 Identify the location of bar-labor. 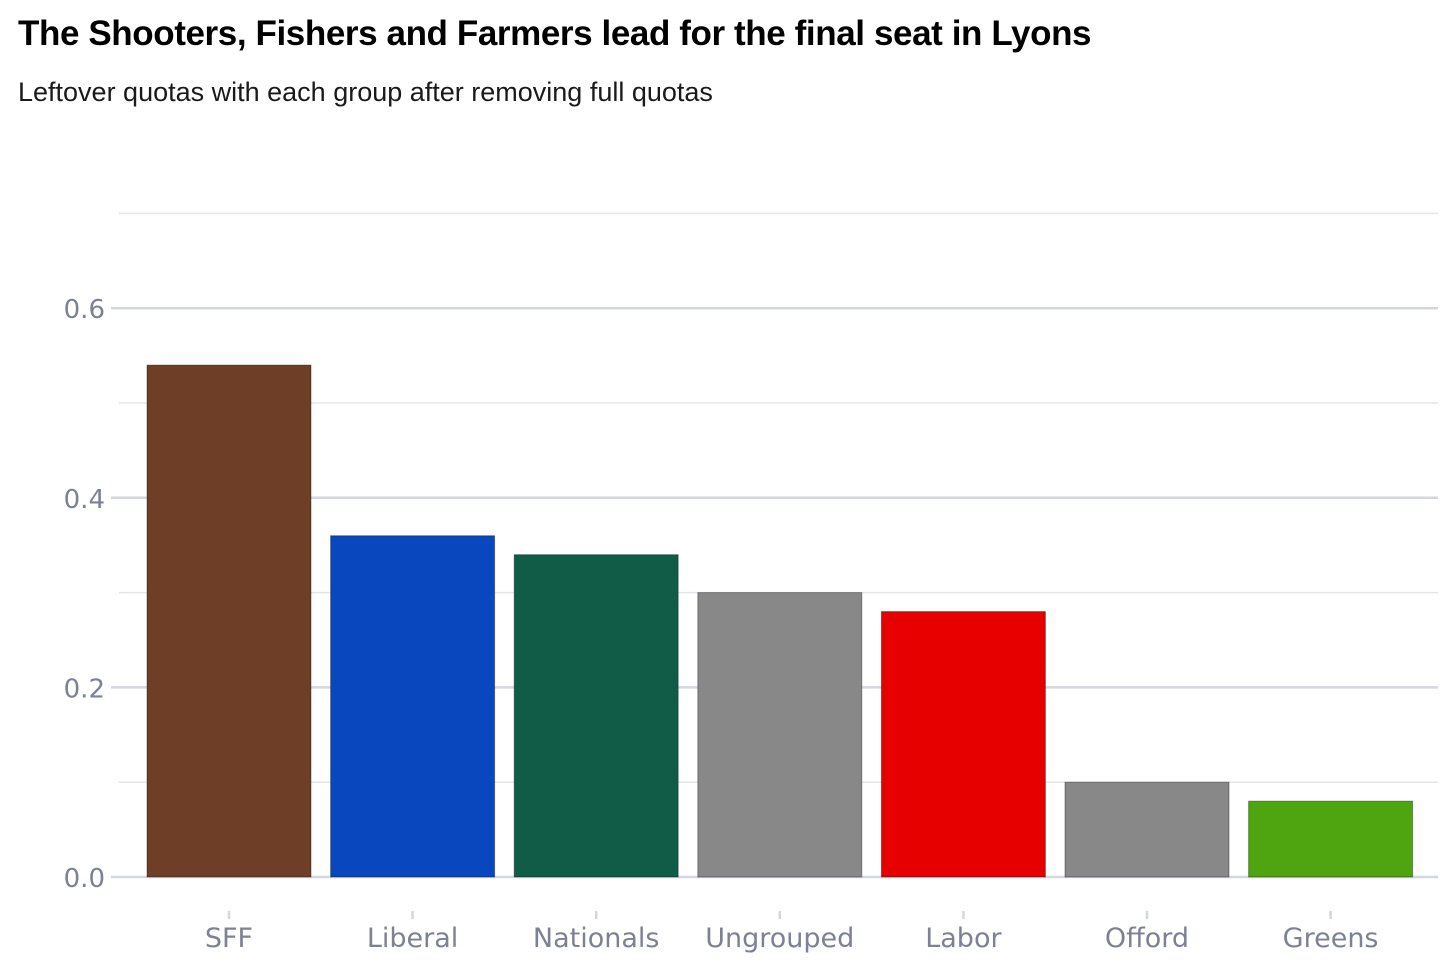
(963, 744).